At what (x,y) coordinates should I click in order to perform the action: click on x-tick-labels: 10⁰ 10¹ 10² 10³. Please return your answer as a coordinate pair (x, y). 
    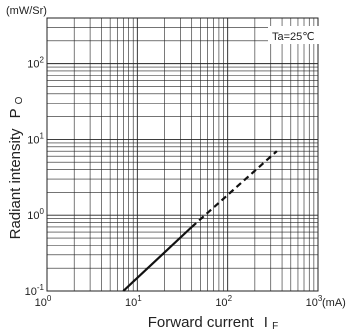
    Looking at the image, I should click on (179, 301).